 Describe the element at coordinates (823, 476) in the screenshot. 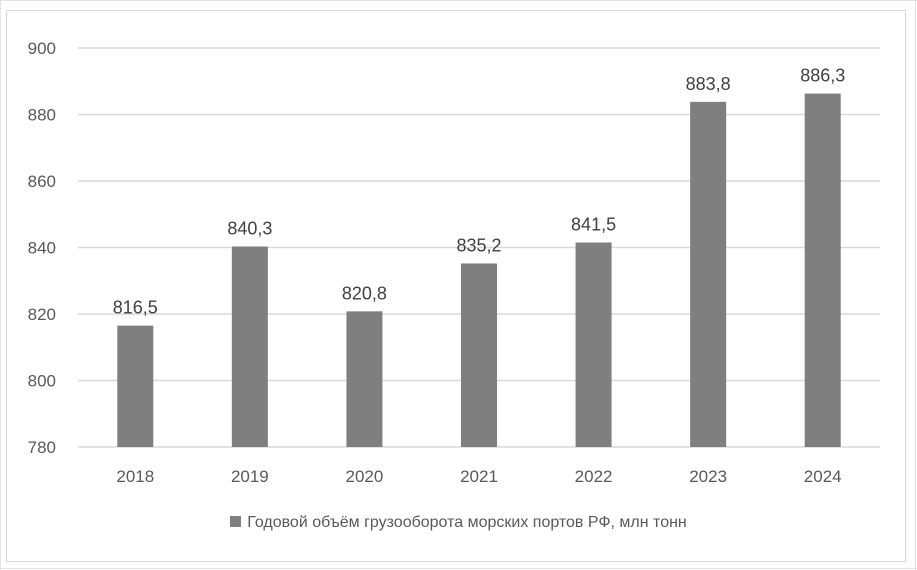

I see `x-tick-label: 2024` at that location.